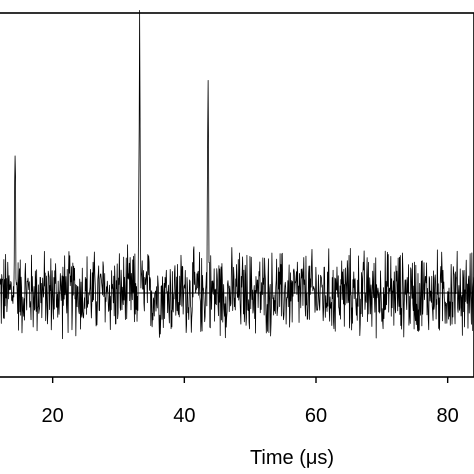 The width and height of the screenshot is (474, 474). What do you see at coordinates (53, 416) in the screenshot?
I see `x-tick-label: 20` at bounding box center [53, 416].